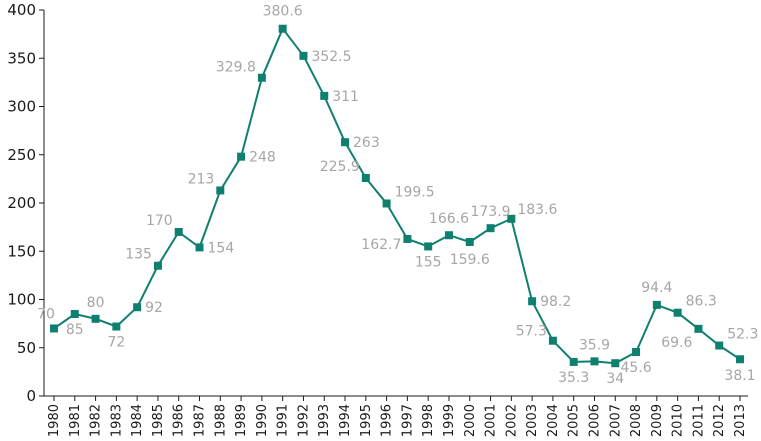 The image size is (761, 441). What do you see at coordinates (21, 107) in the screenshot?
I see `y-tick-label: 300` at bounding box center [21, 107].